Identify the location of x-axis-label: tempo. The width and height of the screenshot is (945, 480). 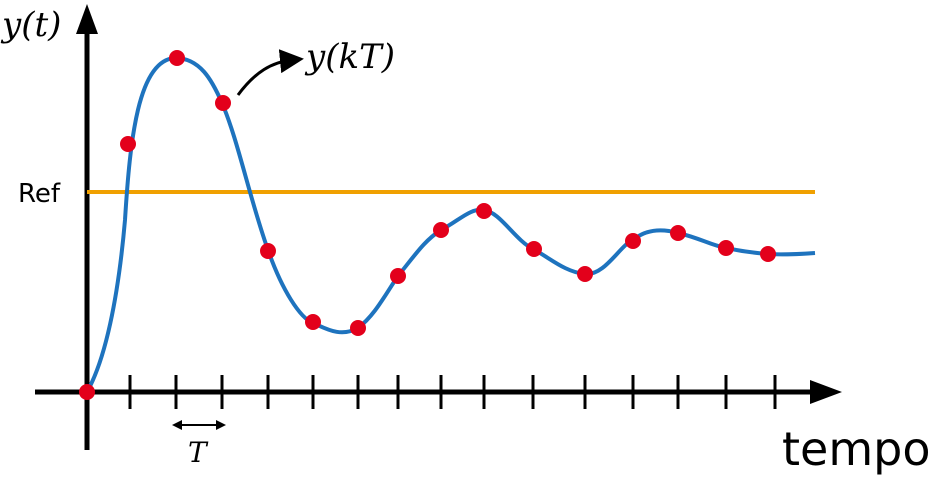
(856, 449).